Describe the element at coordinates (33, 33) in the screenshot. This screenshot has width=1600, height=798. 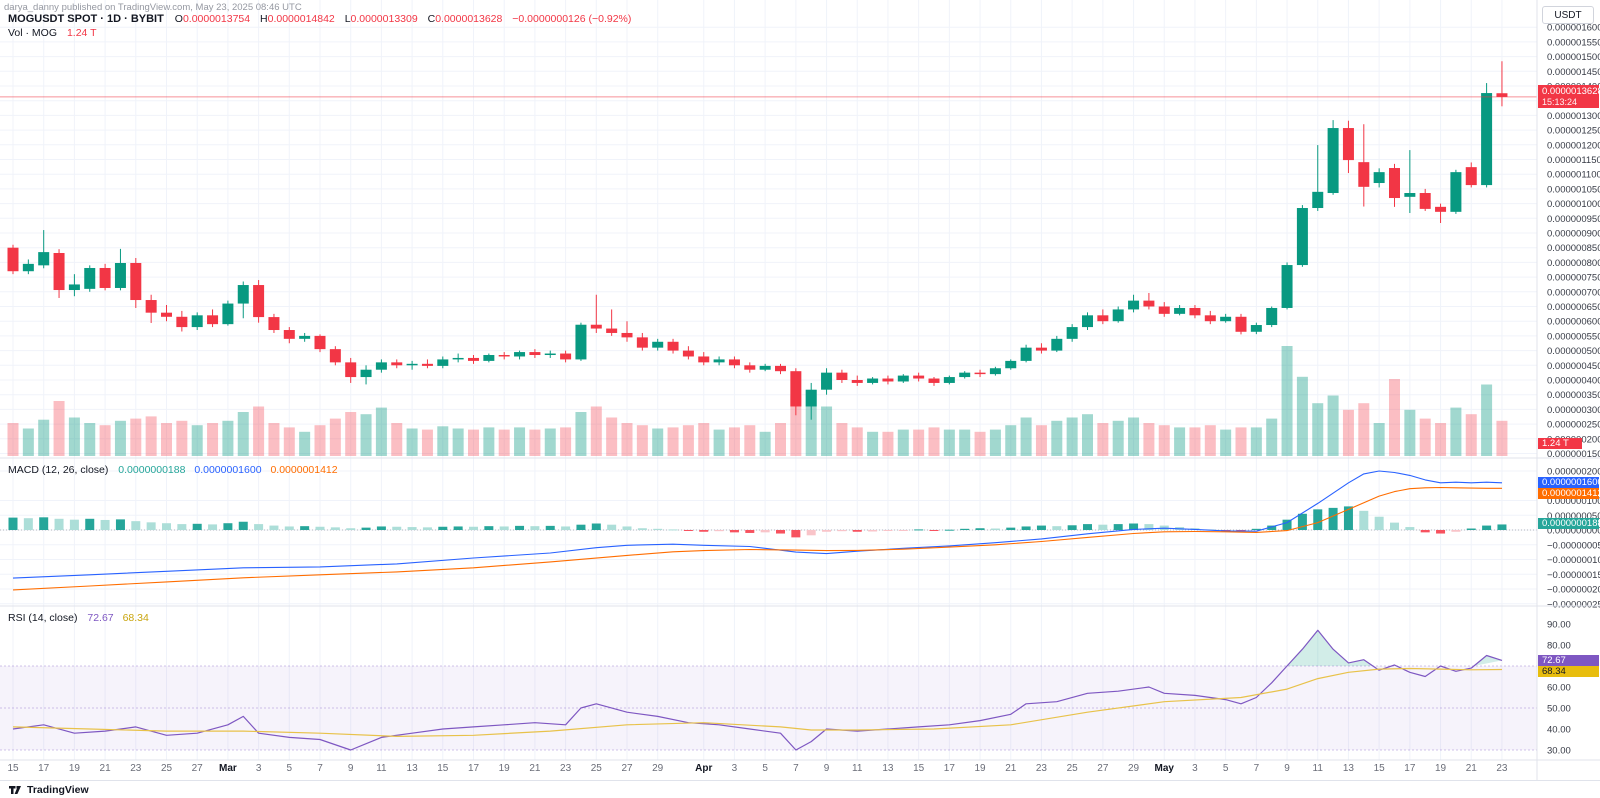
I see `volume-label: Vol · MOG` at that location.